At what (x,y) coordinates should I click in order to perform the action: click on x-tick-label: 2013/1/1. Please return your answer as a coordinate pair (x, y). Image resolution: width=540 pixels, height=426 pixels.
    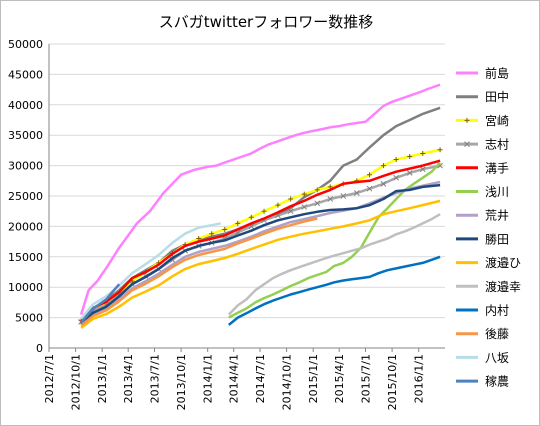
    Looking at the image, I should click on (102, 378).